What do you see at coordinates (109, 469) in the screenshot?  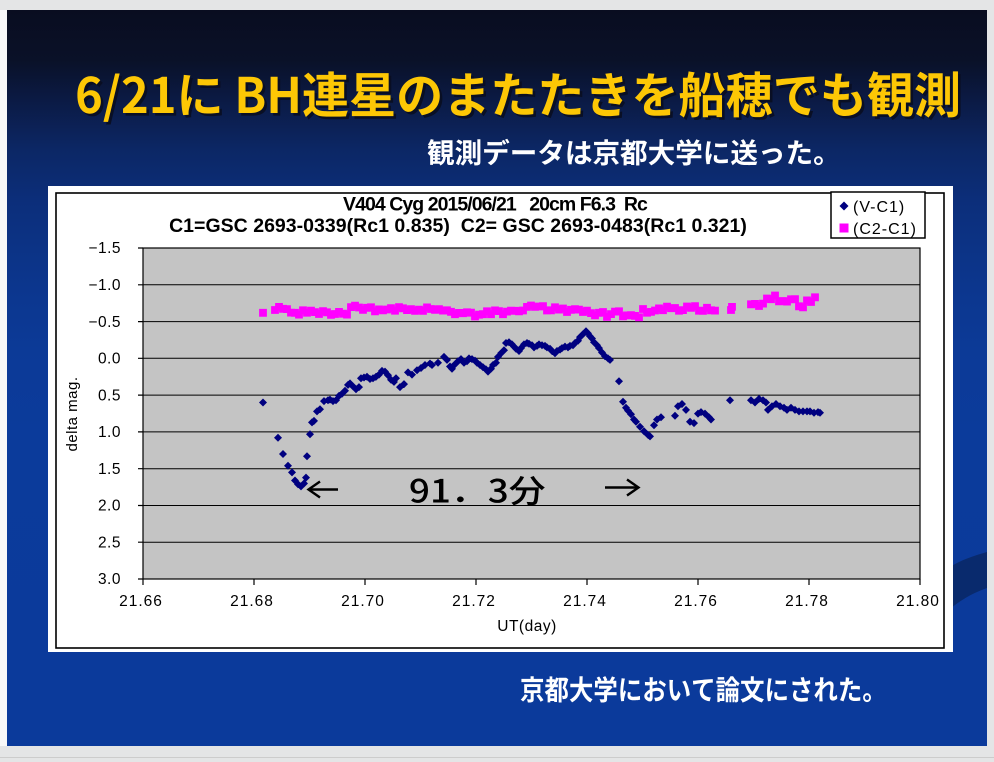 I see `svg-text: 1.5` at bounding box center [109, 469].